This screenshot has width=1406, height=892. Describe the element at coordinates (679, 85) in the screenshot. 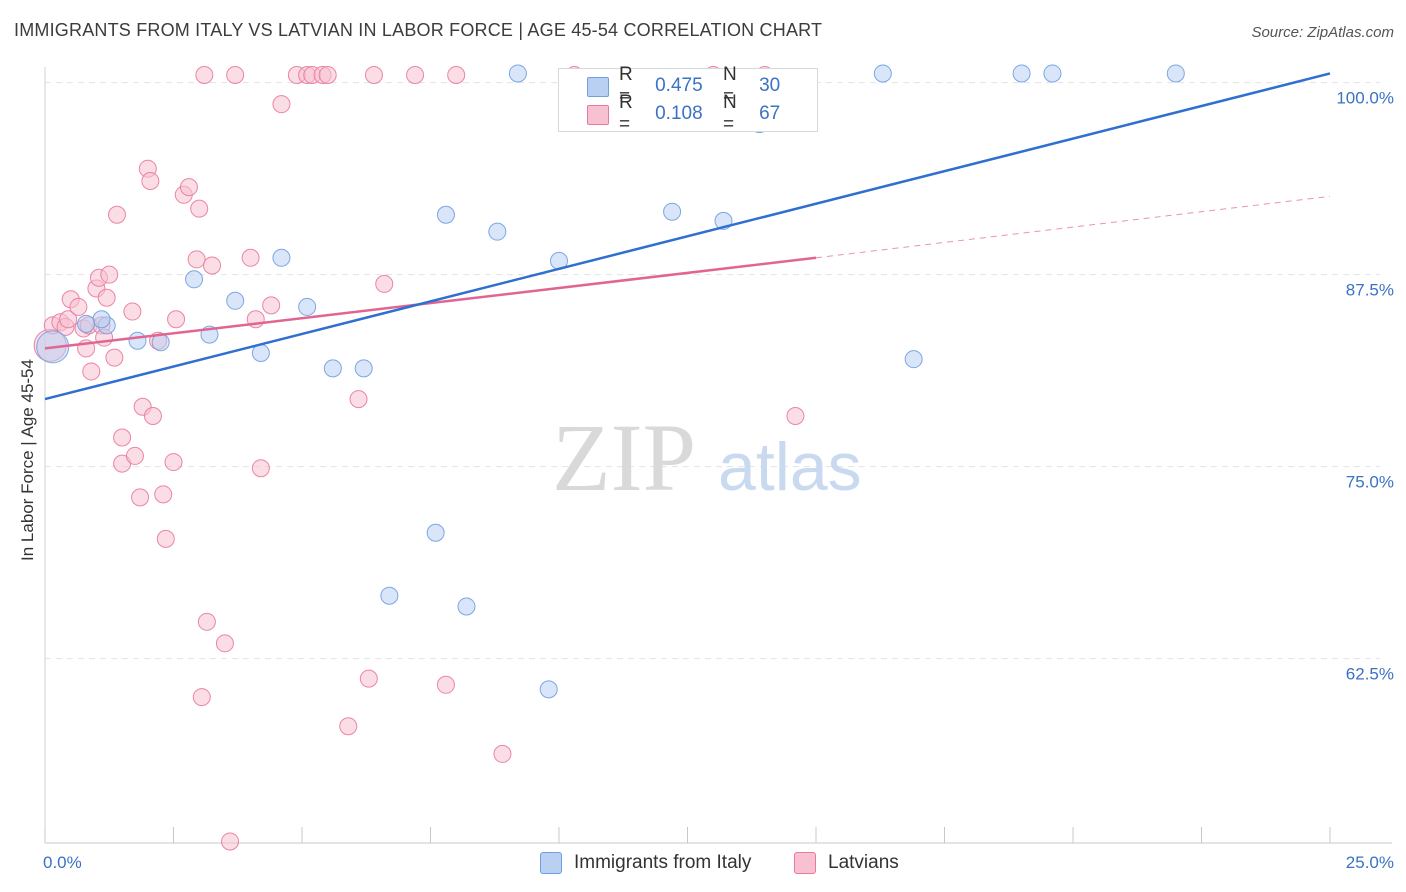

I see `legend-r-value-italy: 0.475` at that location.